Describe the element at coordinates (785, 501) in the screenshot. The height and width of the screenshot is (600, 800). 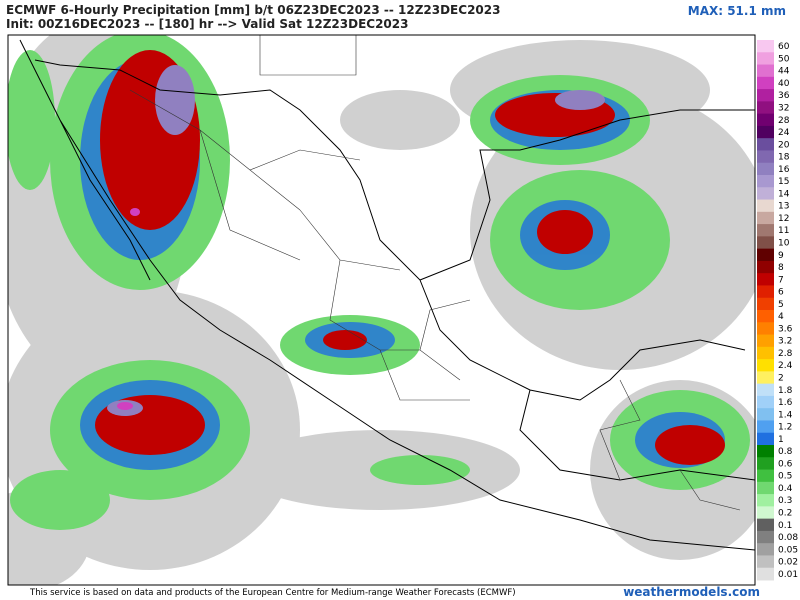
I see `colorbar-label: 0.3` at that location.